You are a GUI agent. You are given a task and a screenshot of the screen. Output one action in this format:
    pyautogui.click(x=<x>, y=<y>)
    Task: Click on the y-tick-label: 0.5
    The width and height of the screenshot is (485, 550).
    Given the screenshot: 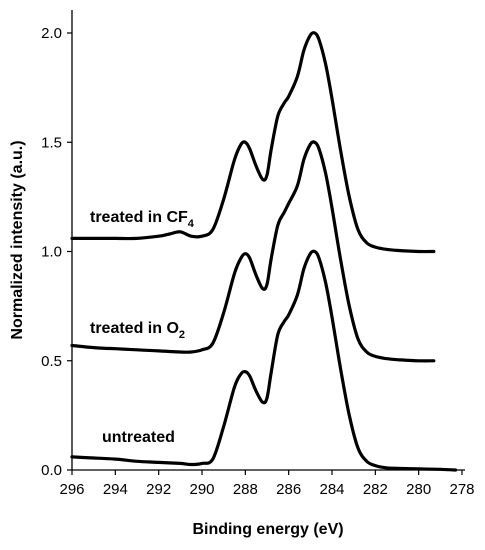 What is the action you would take?
    pyautogui.click(x=51, y=361)
    